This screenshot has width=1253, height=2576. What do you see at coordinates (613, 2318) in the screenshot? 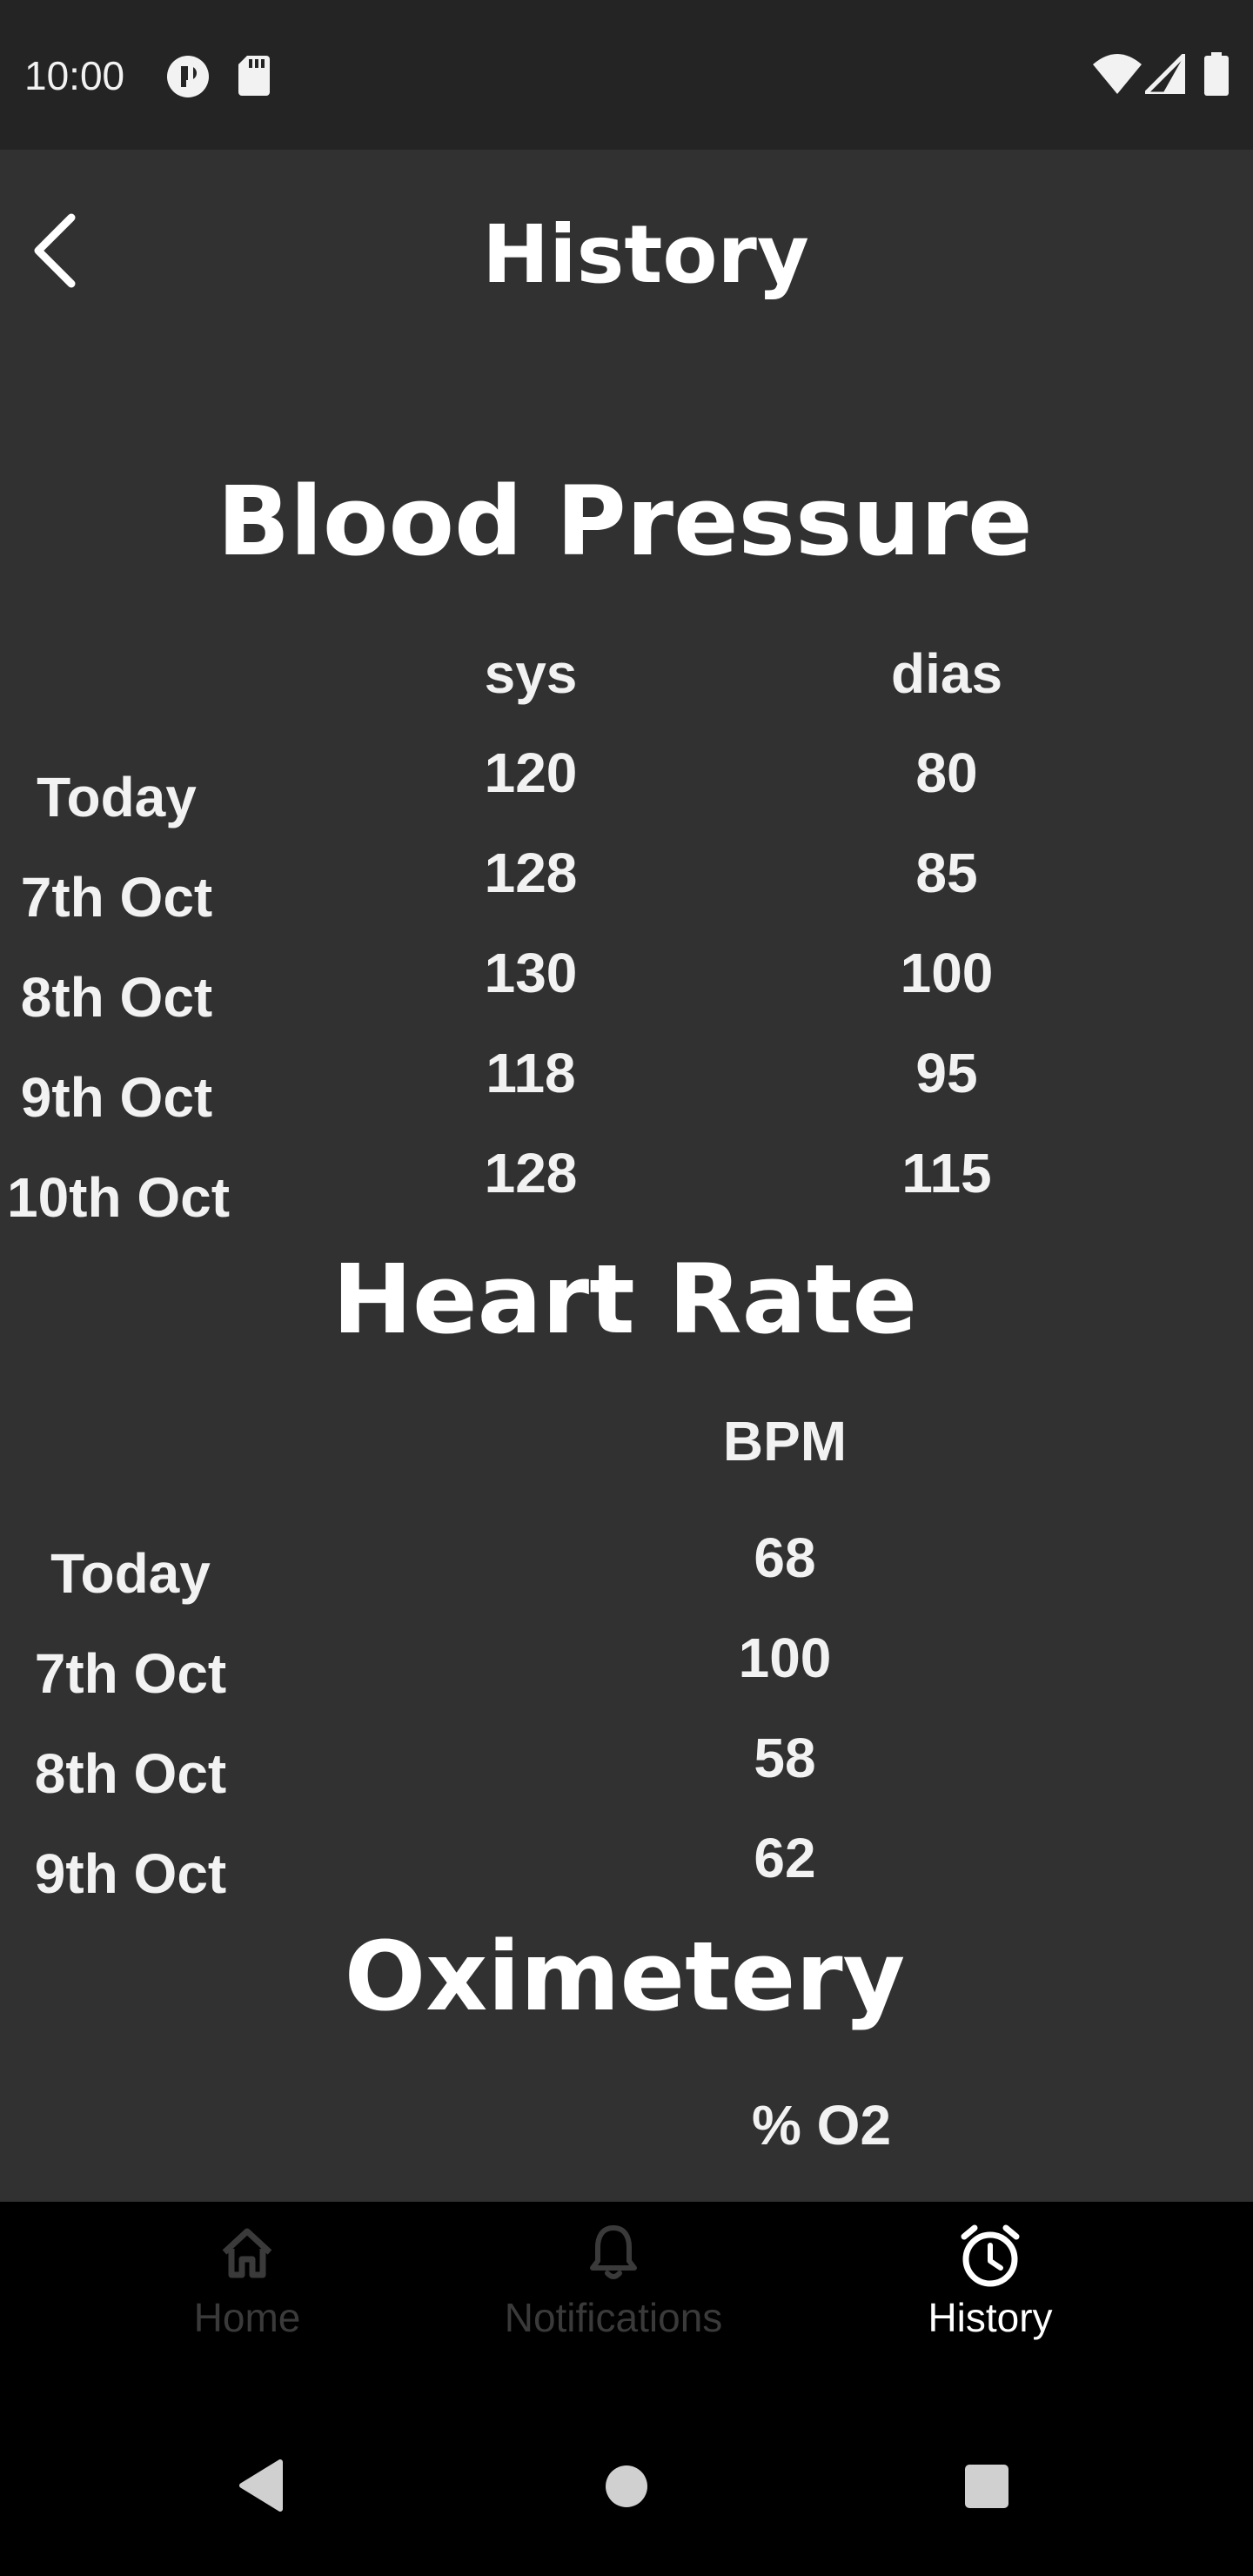
I see `nav-label-notifications: Notifications` at bounding box center [613, 2318].